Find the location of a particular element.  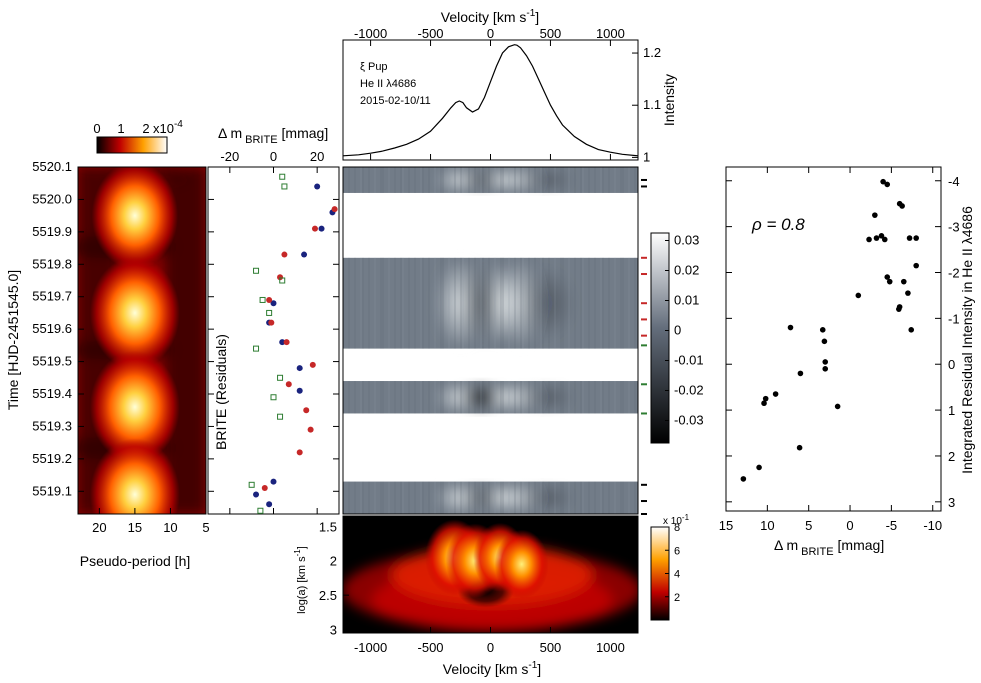

wavelet-time-ytick: 5519.8 is located at coordinates (52, 263).